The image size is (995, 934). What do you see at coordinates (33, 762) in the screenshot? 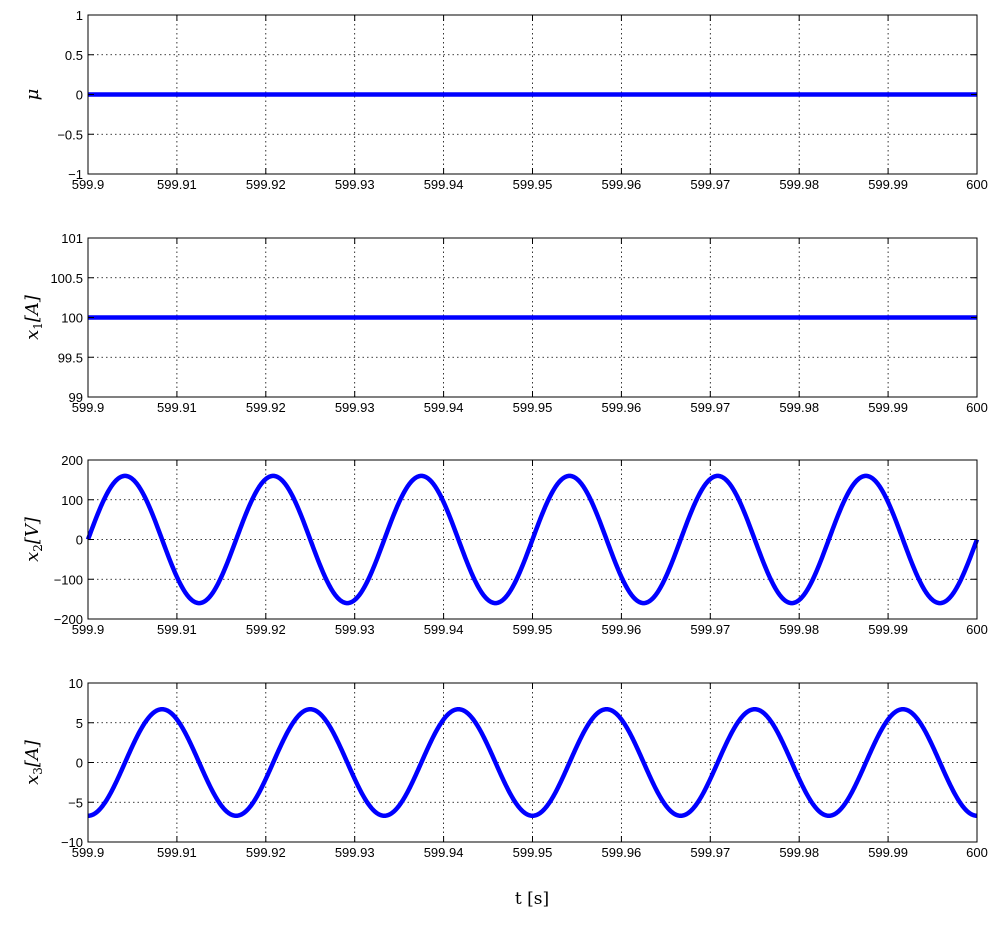
I see `y-axis-label: x3[A]` at bounding box center [33, 762].